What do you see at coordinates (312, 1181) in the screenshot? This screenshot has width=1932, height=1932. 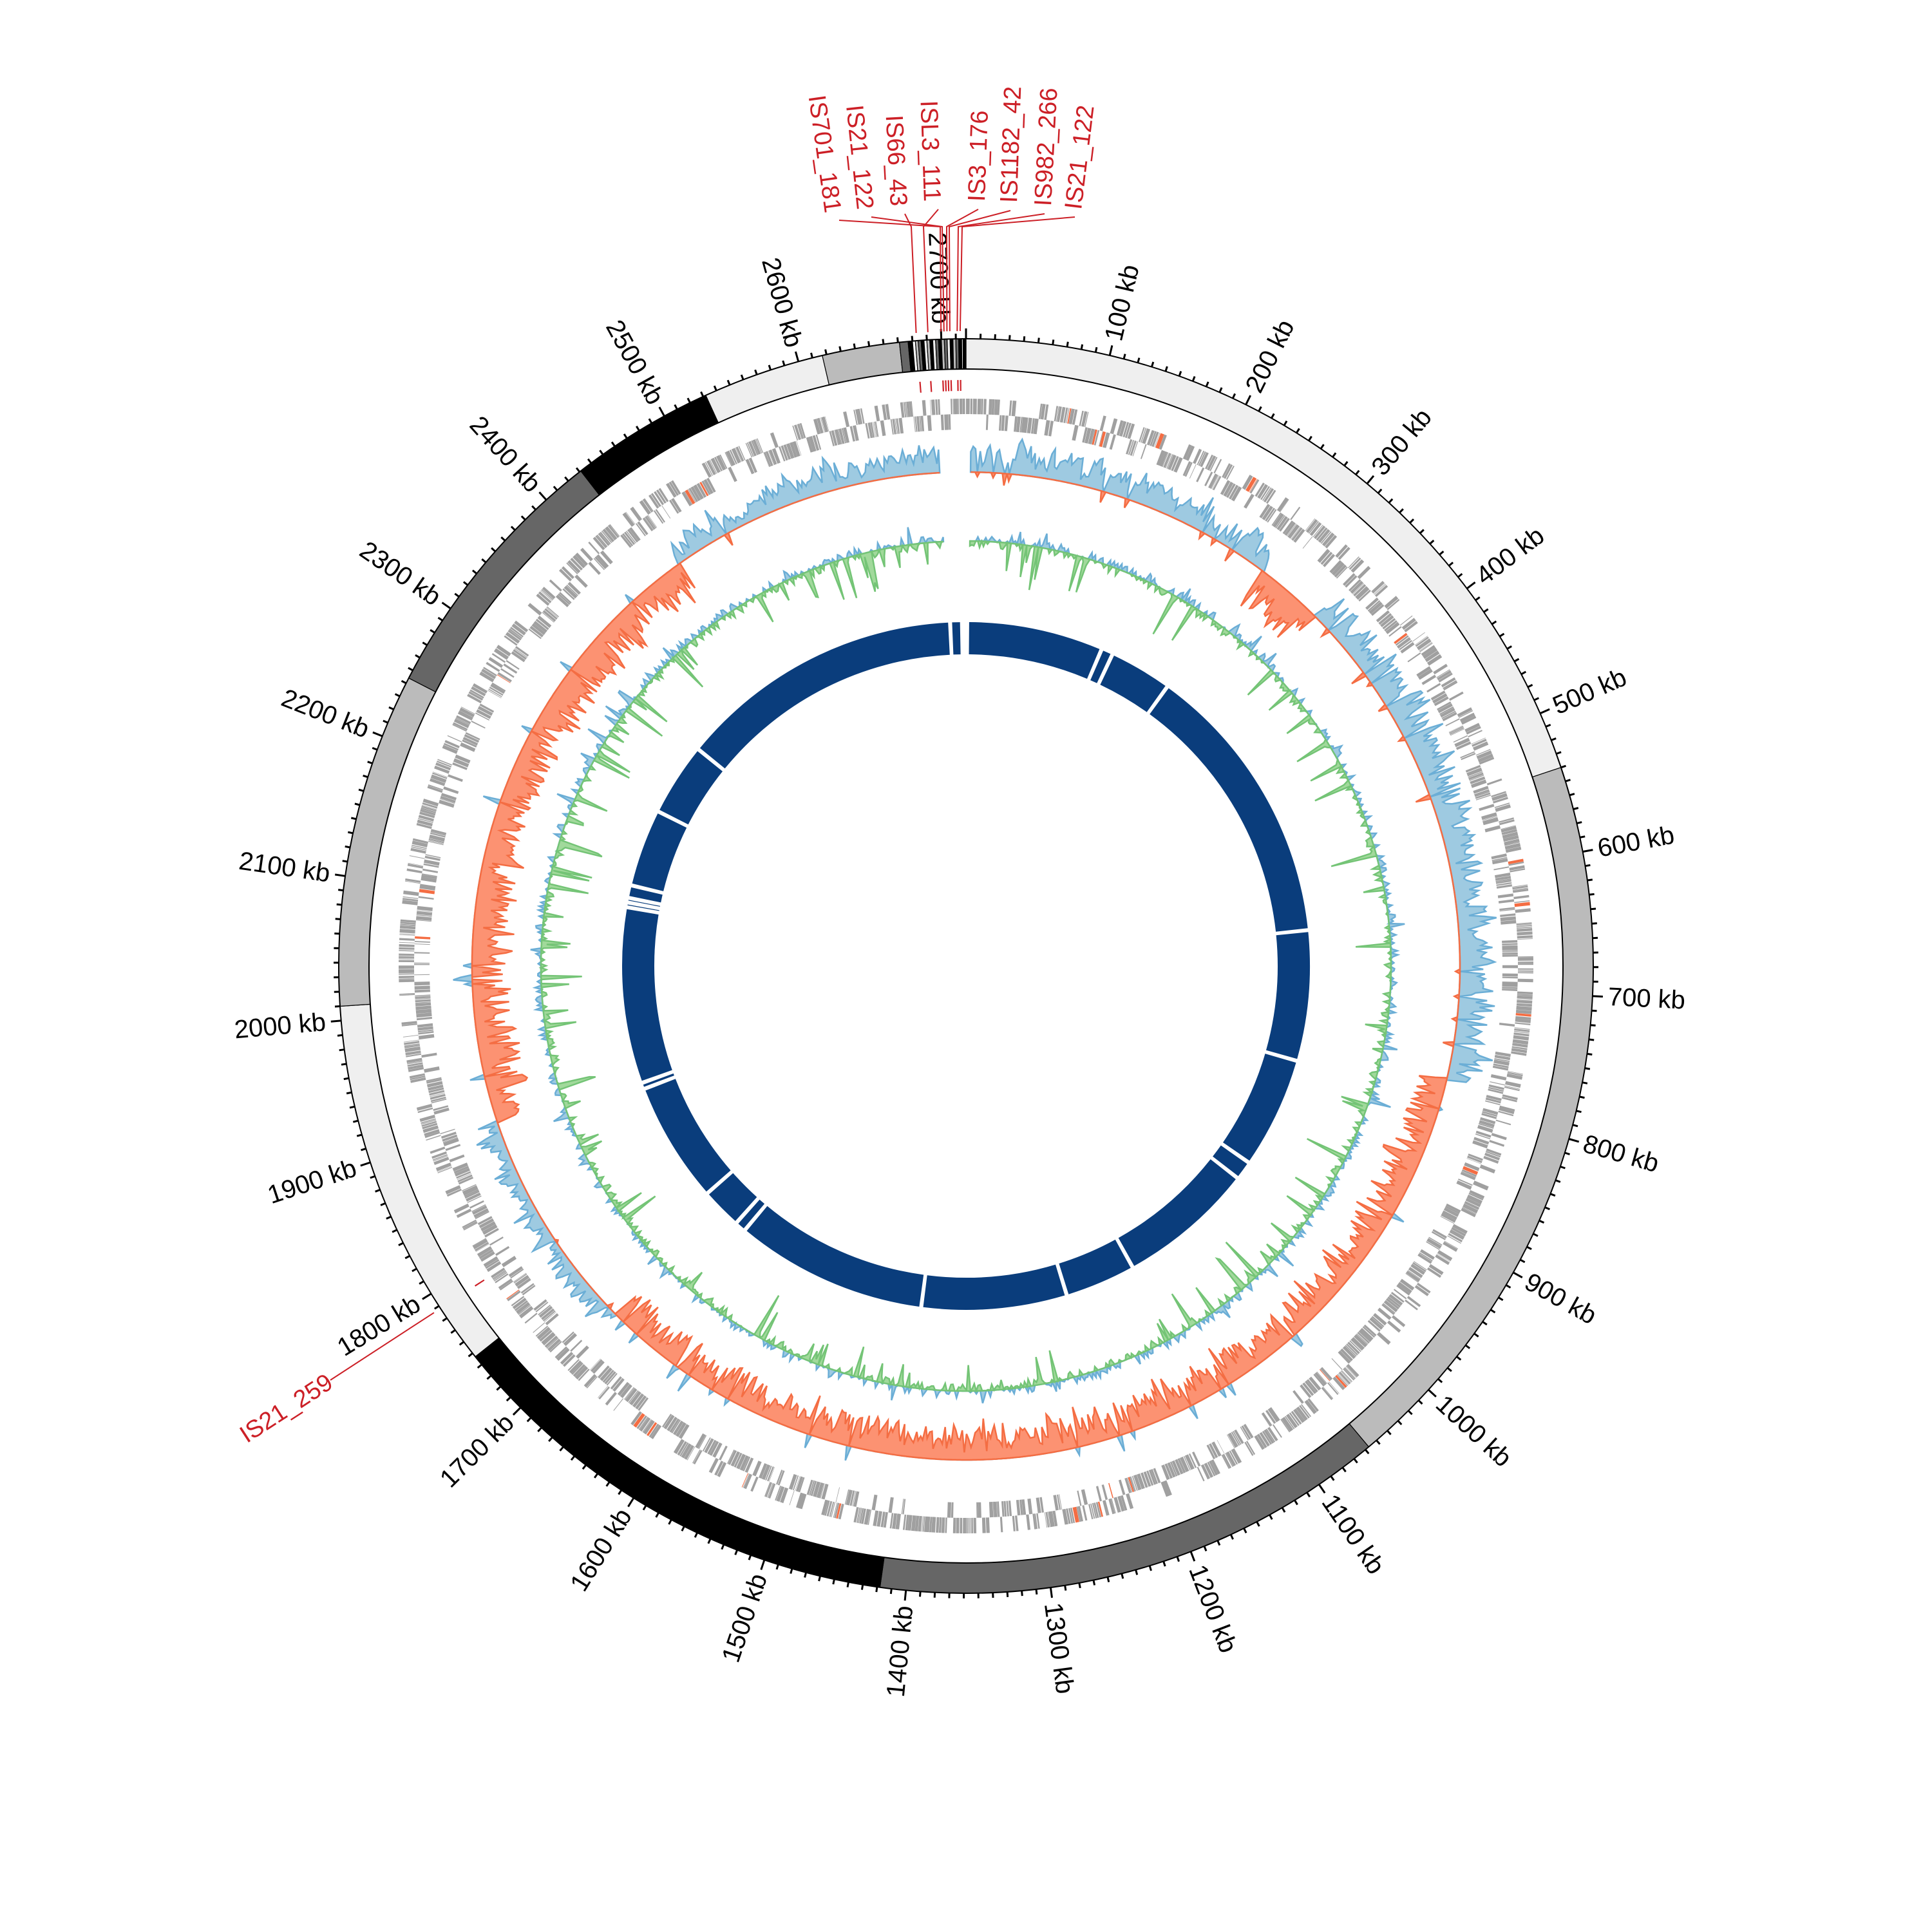 I see `tick-label: 1900 kb` at bounding box center [312, 1181].